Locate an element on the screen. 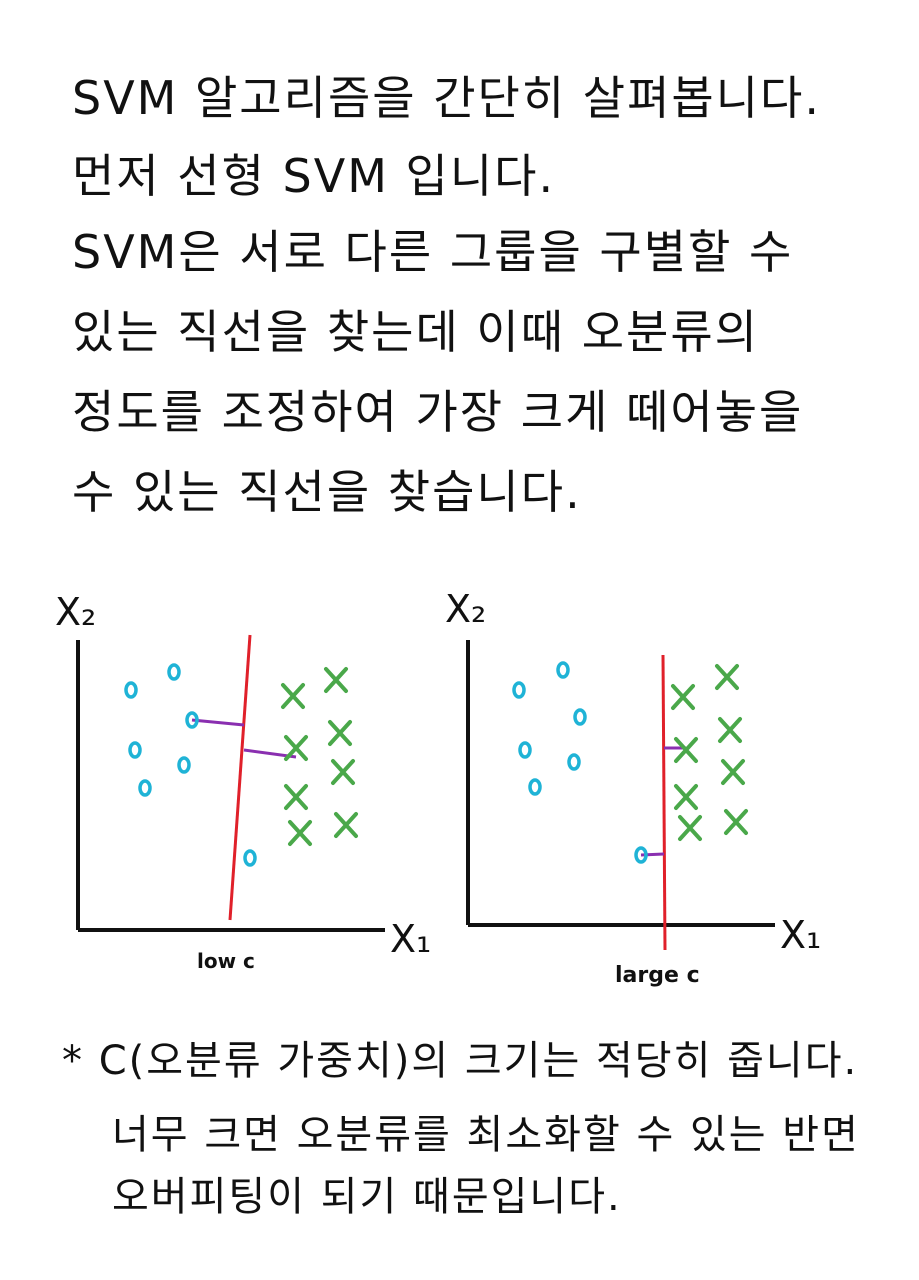 The width and height of the screenshot is (919, 1280). note-line-3: 오버피팅이 되기 때문입니다. is located at coordinates (367, 1197).